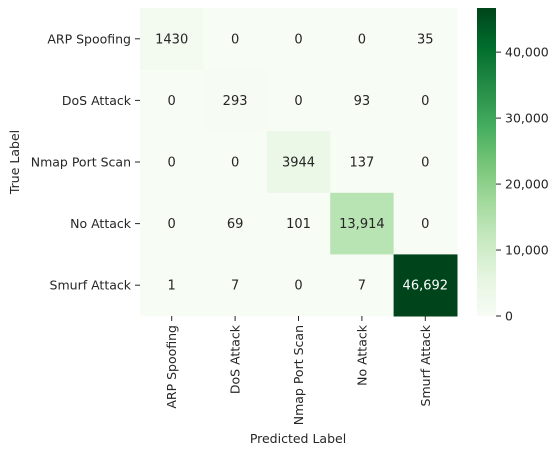  Describe the element at coordinates (527, 250) in the screenshot. I see `colorbar-tick-label: 10,000` at that location.